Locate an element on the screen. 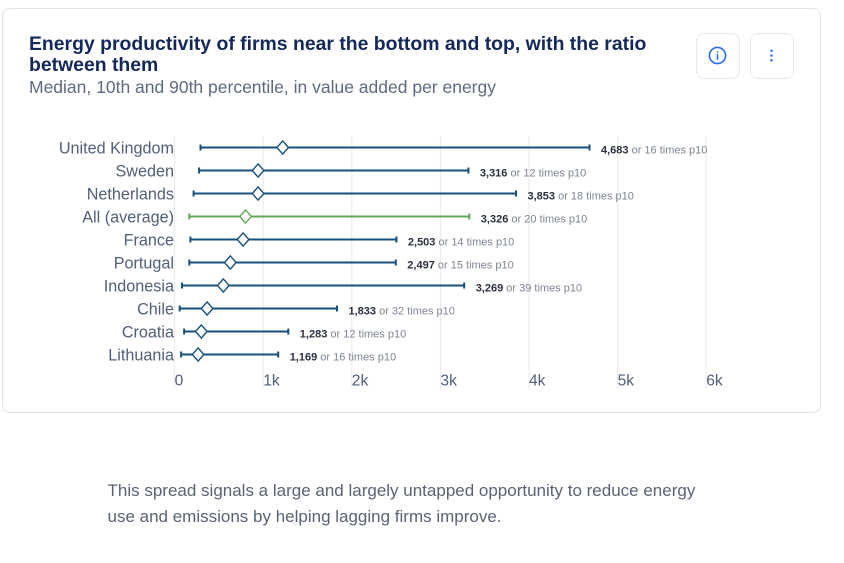 Image resolution: width=844 pixels, height=563 pixels. svg-text: 5k is located at coordinates (626, 380).